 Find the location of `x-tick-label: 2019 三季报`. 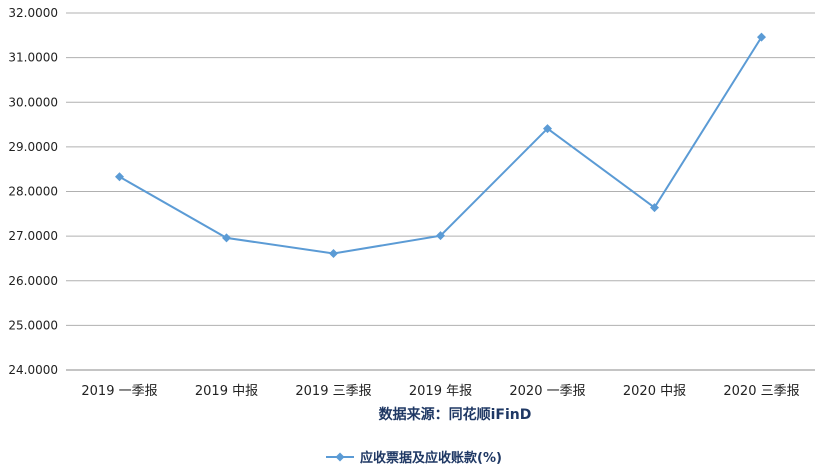

x-tick-label: 2019 三季报 is located at coordinates (333, 391).